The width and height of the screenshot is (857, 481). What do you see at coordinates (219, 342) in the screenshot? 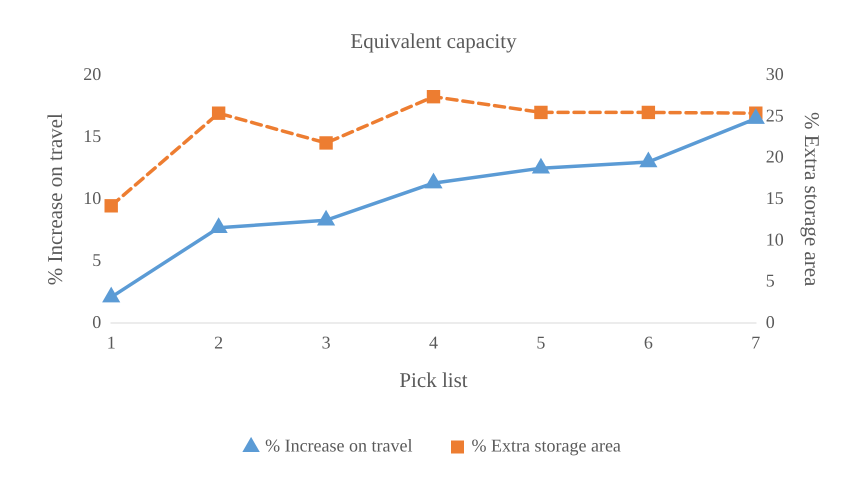
I see `x-tick-label: 2` at bounding box center [219, 342].